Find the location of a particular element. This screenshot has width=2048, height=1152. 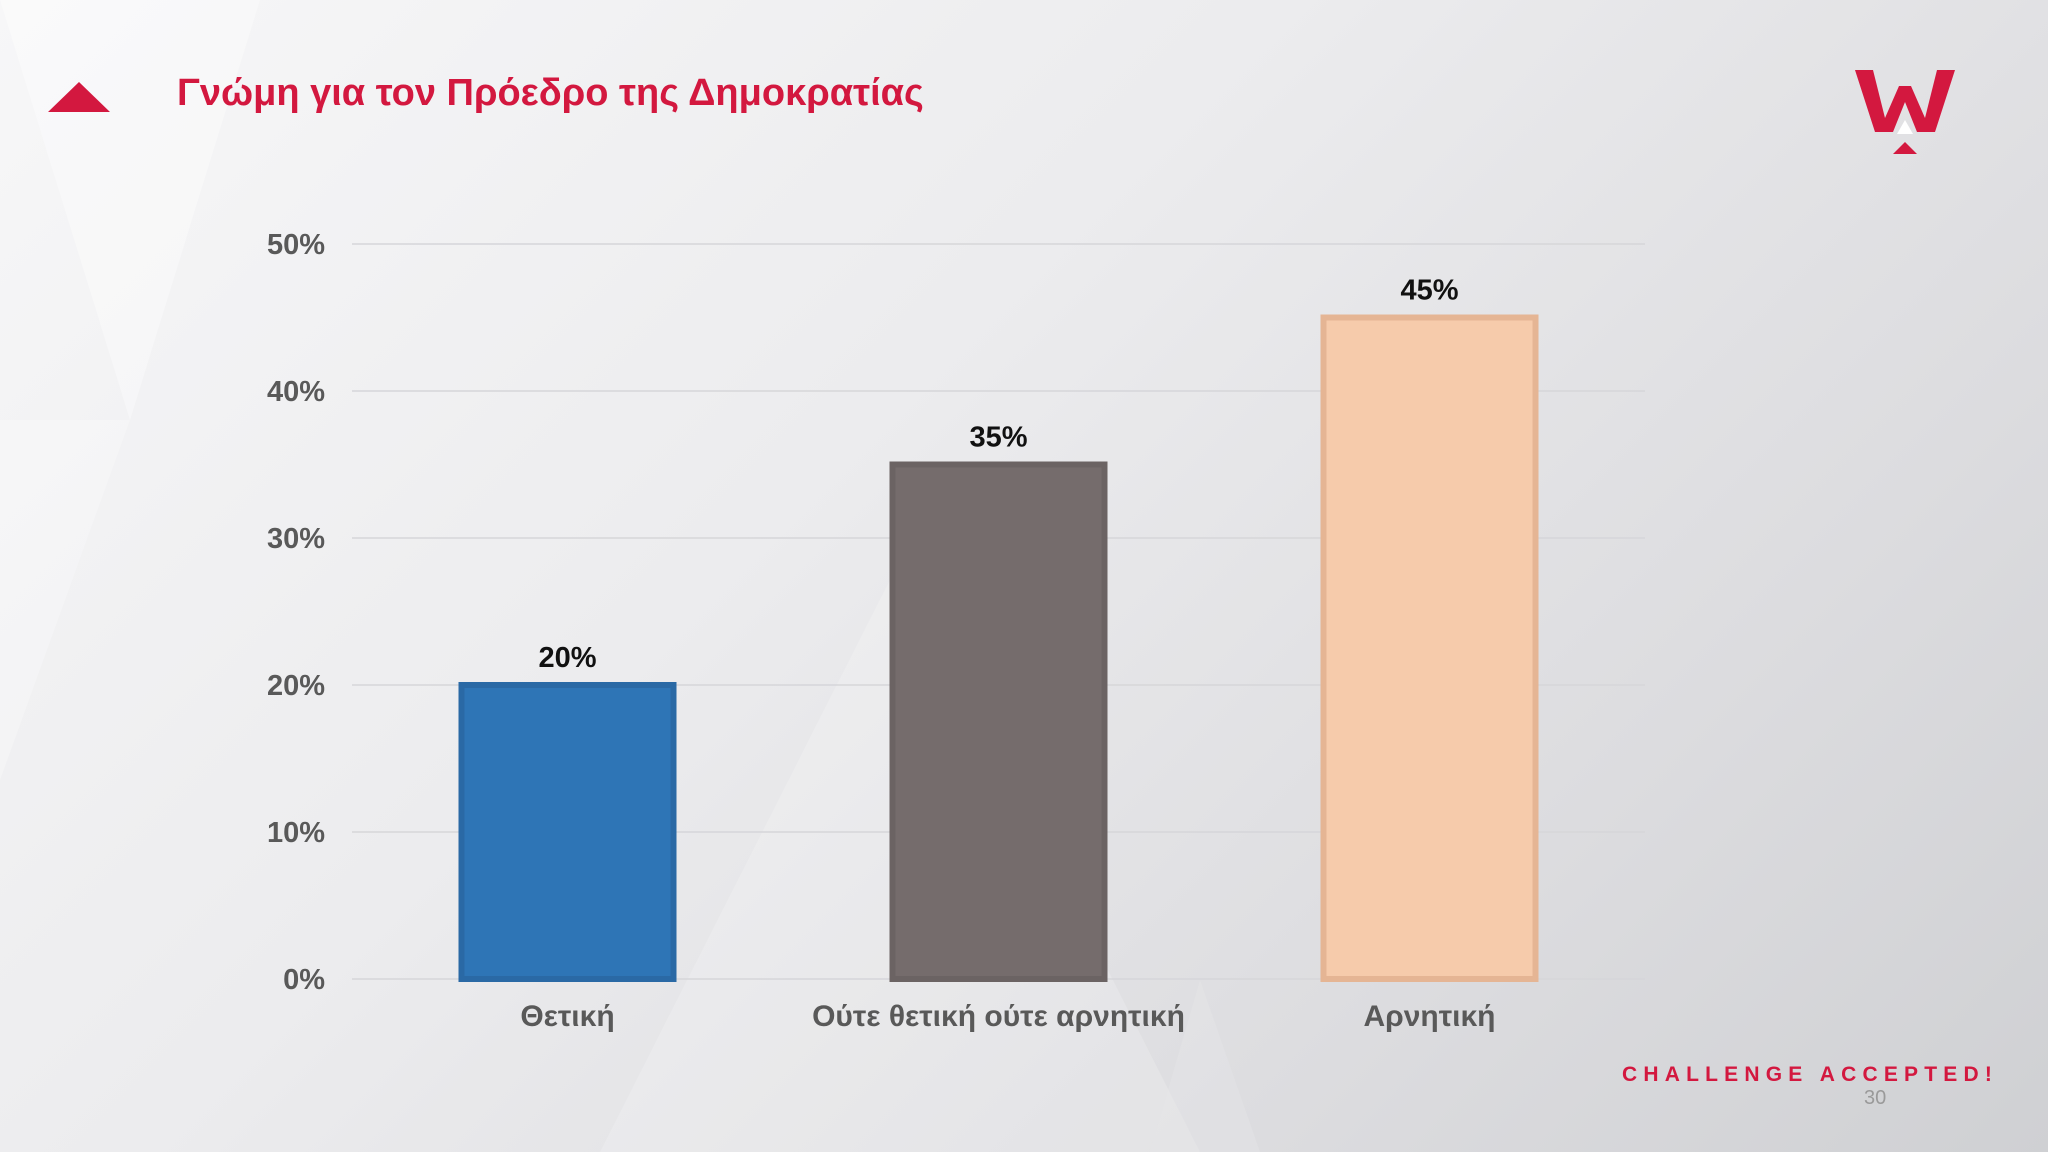

data-label: 20% is located at coordinates (567, 658).